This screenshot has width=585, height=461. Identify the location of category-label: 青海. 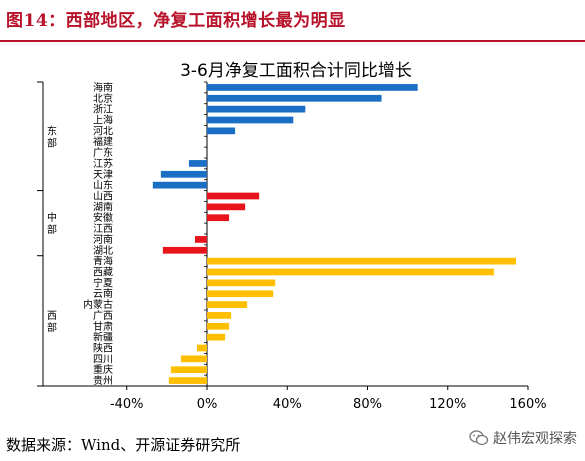
(103, 261).